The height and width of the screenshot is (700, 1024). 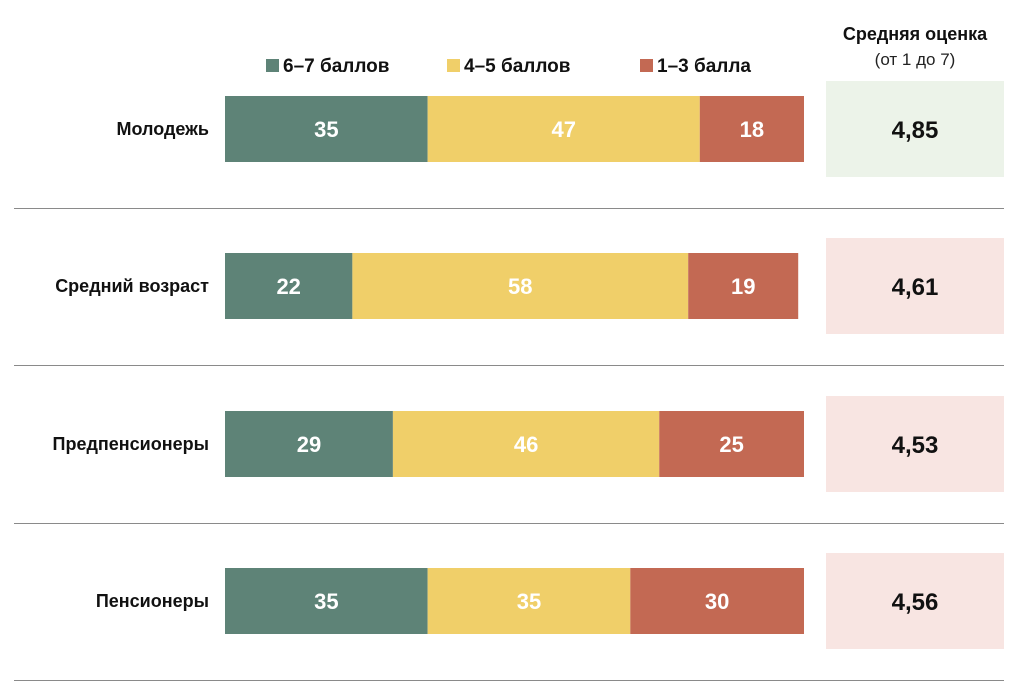 I want to click on bar-value-label: 58, so click(x=520, y=286).